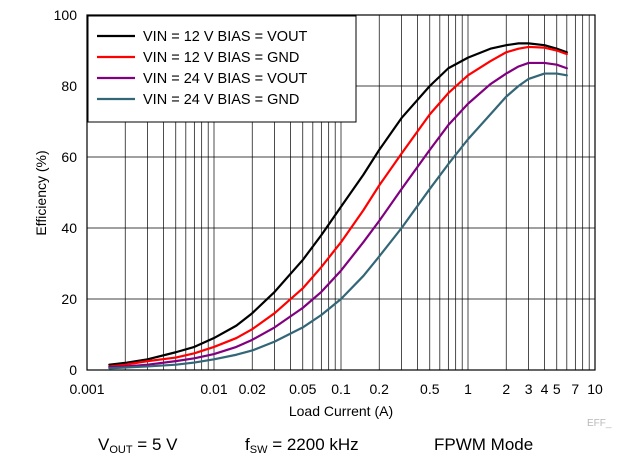  Describe the element at coordinates (302, 389) in the screenshot. I see `x-tick-label: 0.05` at that location.